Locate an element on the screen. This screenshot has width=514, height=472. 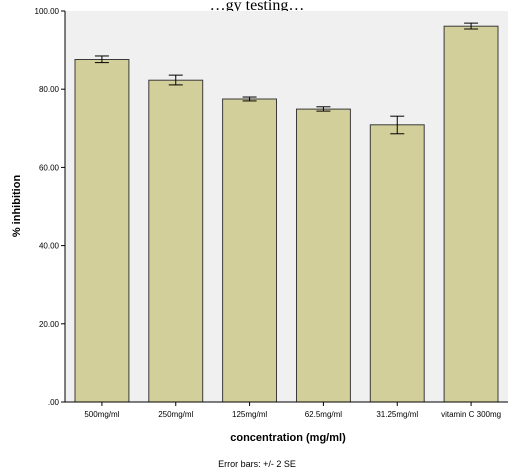
y-tick-label: 20.00 is located at coordinates (49, 324).